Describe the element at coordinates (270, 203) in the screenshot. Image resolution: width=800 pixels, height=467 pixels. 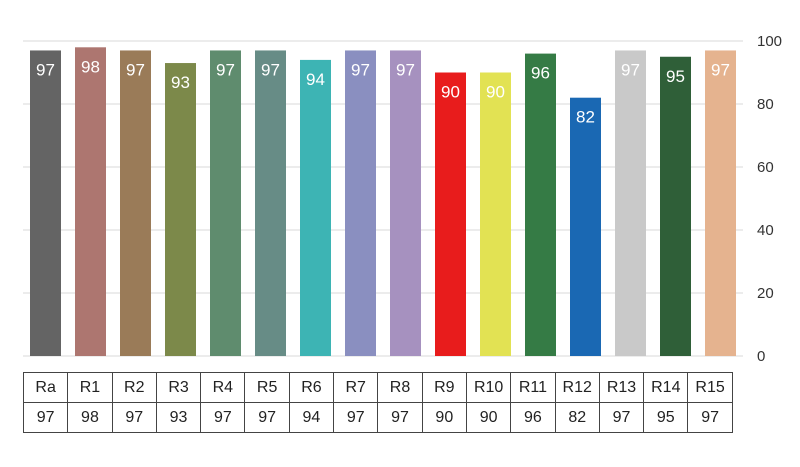
I see `bar-r5` at that location.